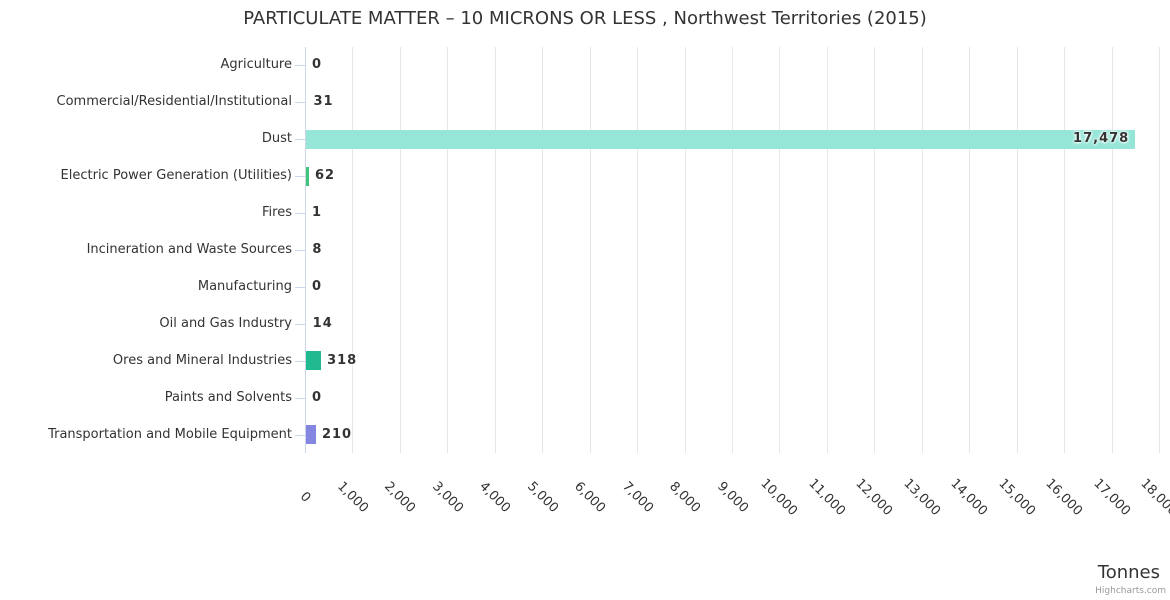 The width and height of the screenshot is (1170, 600). What do you see at coordinates (400, 497) in the screenshot?
I see `x-axis-tick-label: 2,000` at bounding box center [400, 497].